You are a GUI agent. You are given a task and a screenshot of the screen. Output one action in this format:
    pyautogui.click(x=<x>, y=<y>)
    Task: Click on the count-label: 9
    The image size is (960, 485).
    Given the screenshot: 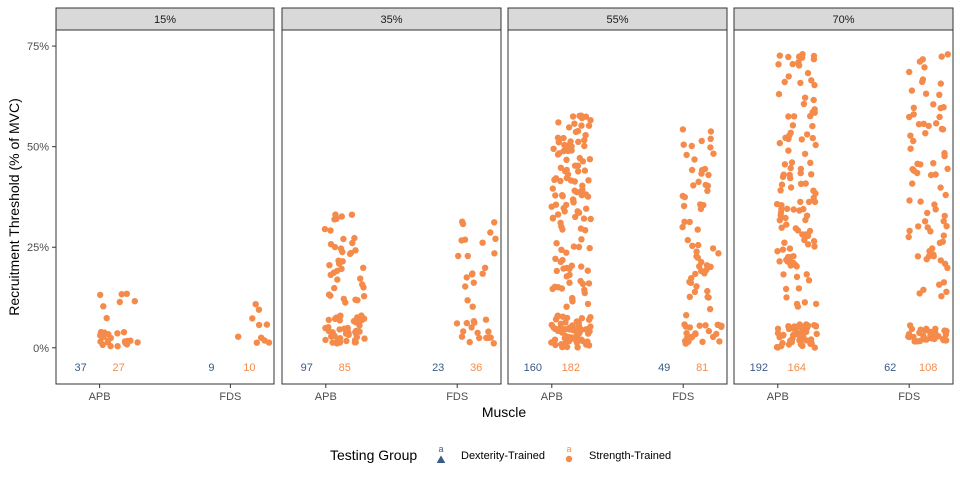 What is the action you would take?
    pyautogui.click(x=211, y=368)
    